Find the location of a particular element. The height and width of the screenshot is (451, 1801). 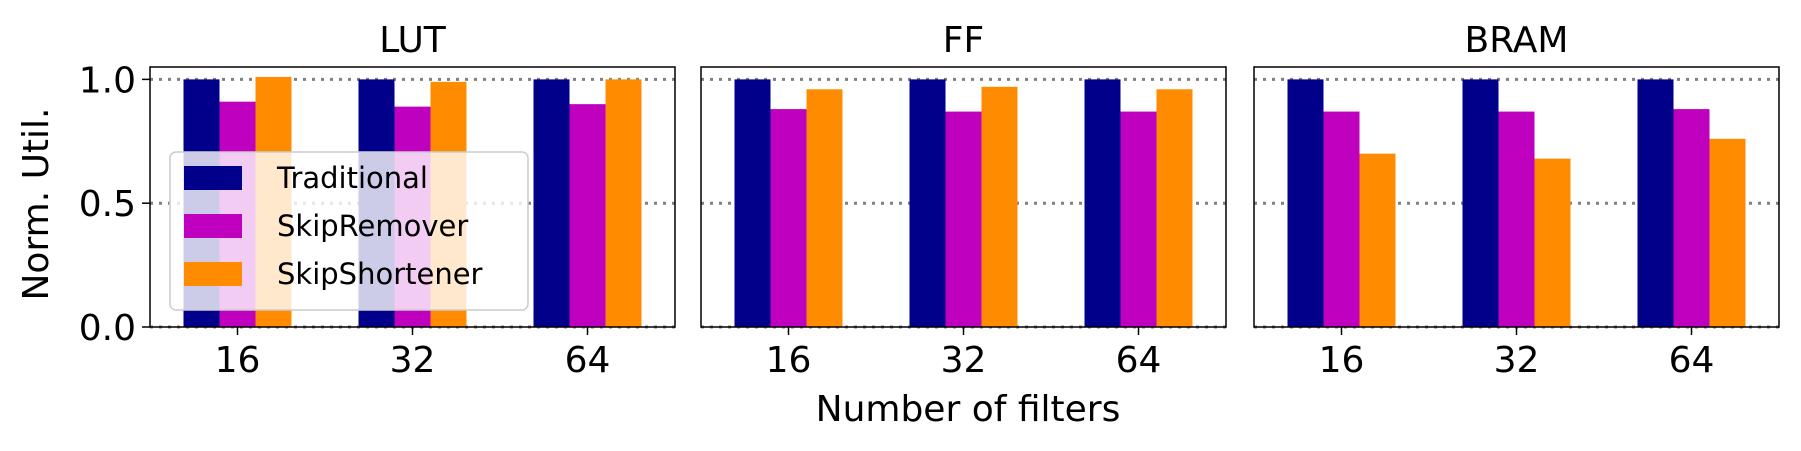

legend-label-traditional: Traditional is located at coordinates (352, 178).